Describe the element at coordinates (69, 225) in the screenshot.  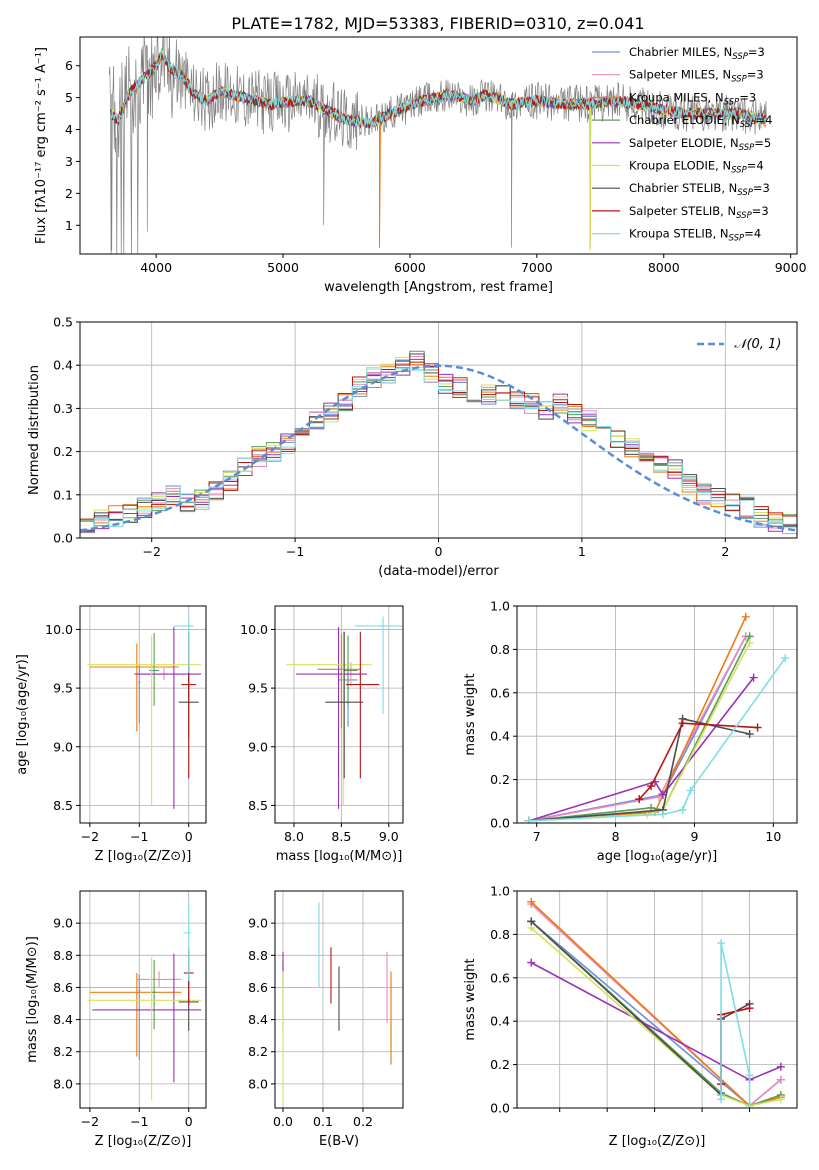
I see `y-tick-label: 1` at that location.